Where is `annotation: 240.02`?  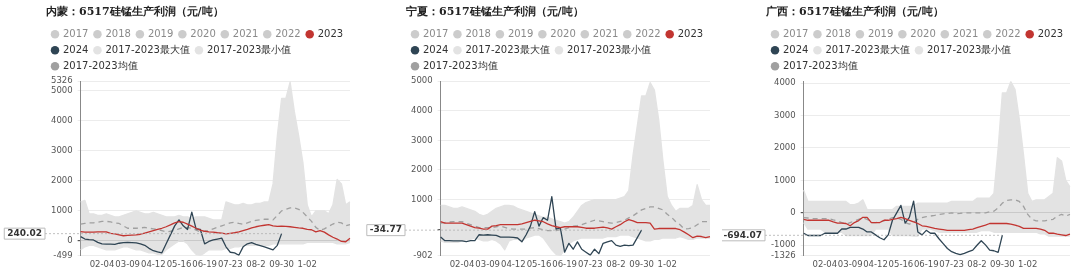
annotation: 240.02 is located at coordinates (24, 232).